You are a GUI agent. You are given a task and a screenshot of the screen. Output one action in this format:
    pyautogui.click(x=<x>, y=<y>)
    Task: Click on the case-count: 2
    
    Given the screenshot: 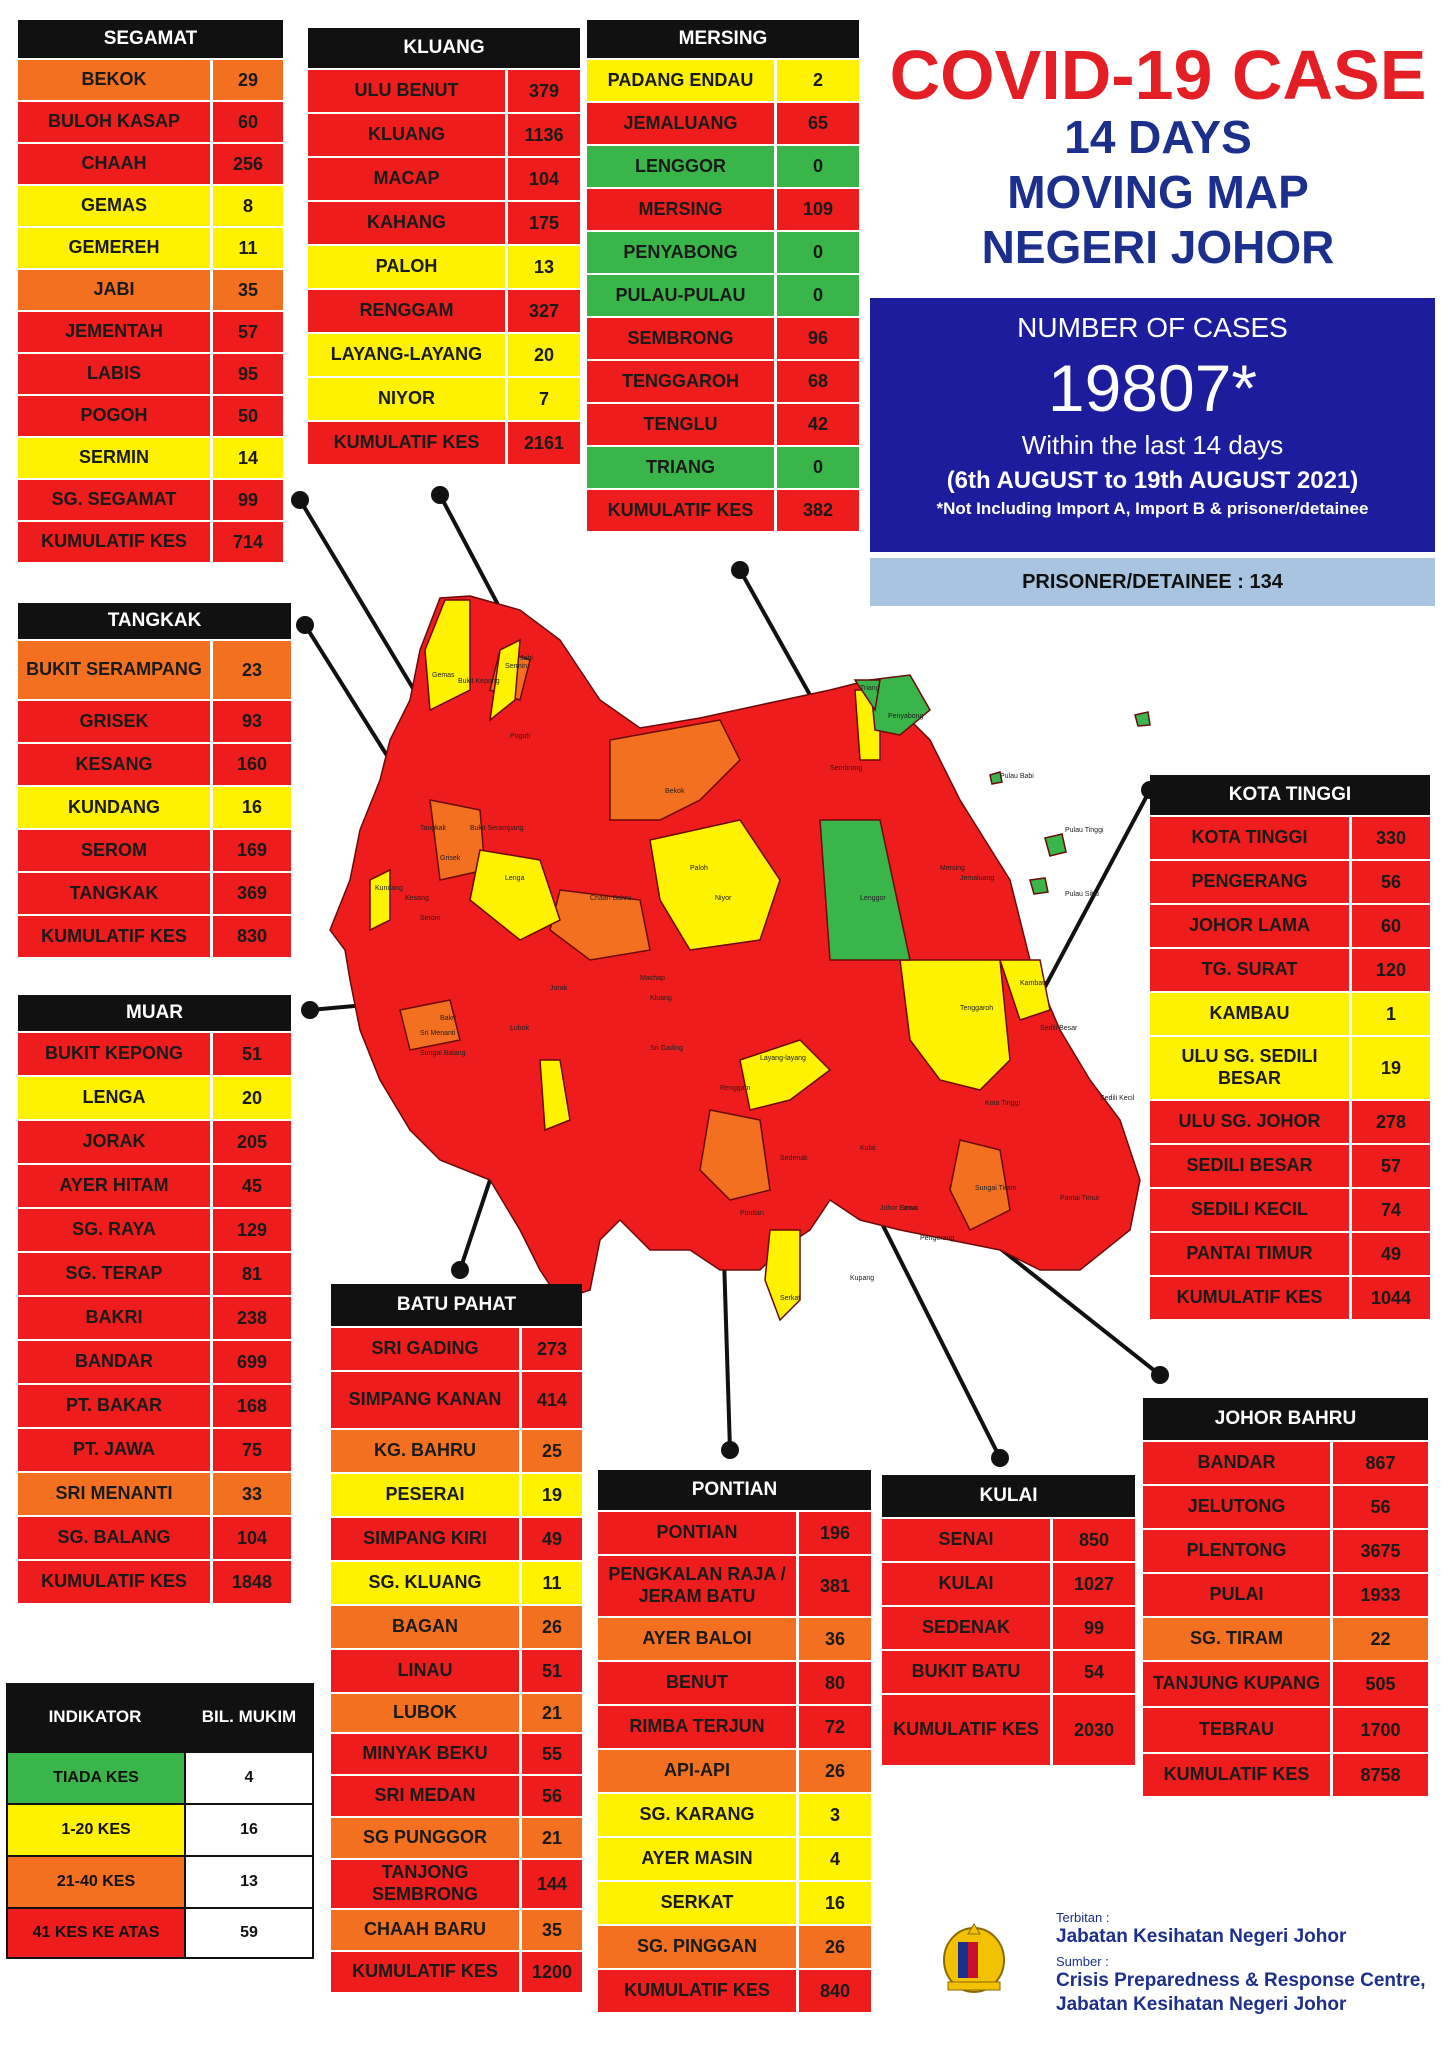 What is the action you would take?
    pyautogui.click(x=818, y=80)
    